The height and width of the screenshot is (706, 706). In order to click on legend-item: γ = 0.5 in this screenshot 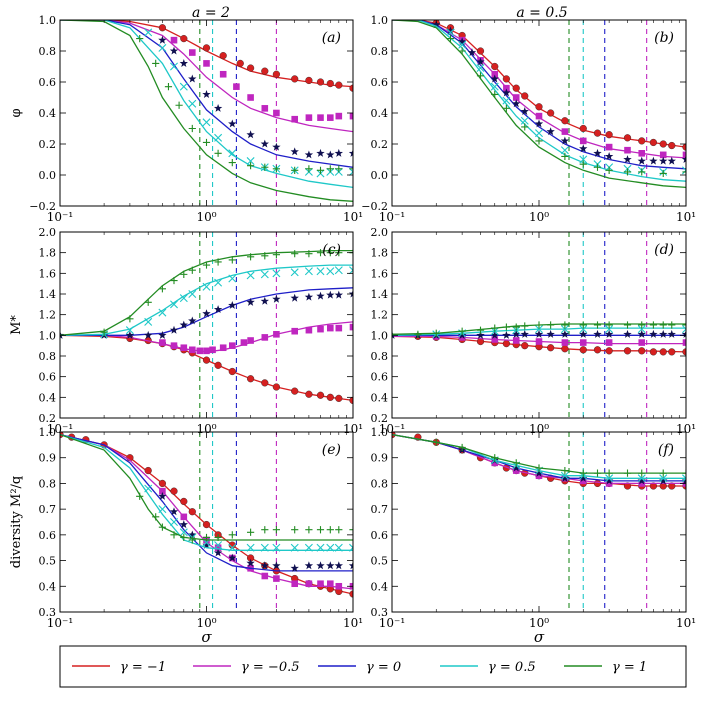, I will do `click(488, 667)`.